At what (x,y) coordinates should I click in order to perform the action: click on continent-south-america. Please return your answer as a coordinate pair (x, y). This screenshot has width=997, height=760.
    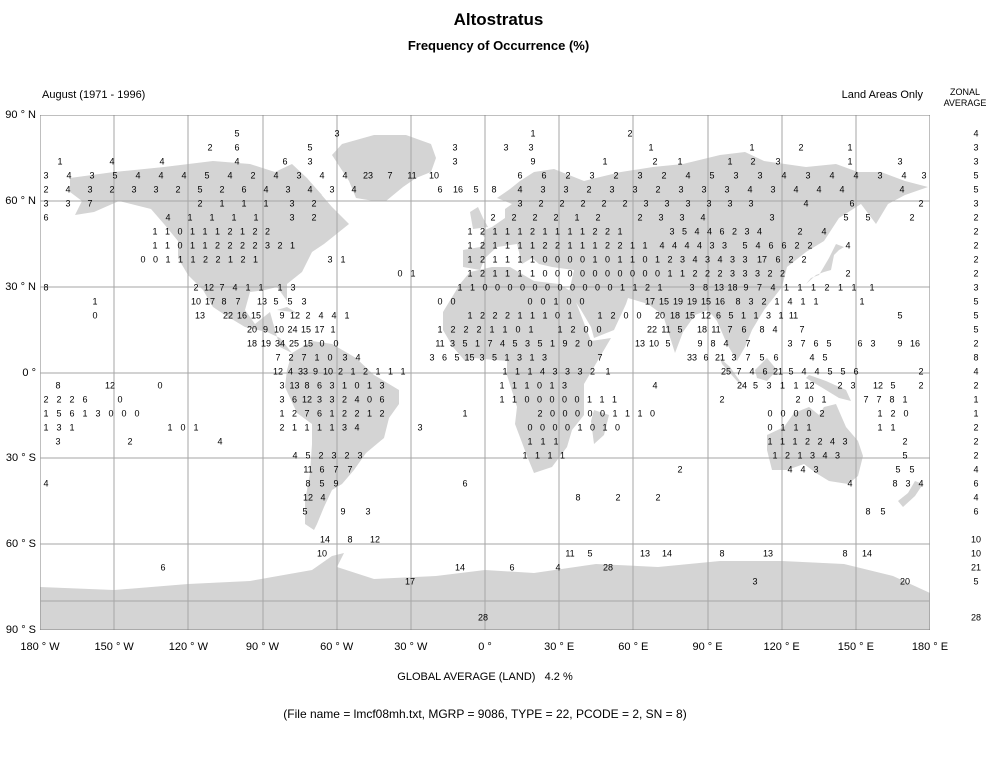
    Looking at the image, I should click on (342, 435).